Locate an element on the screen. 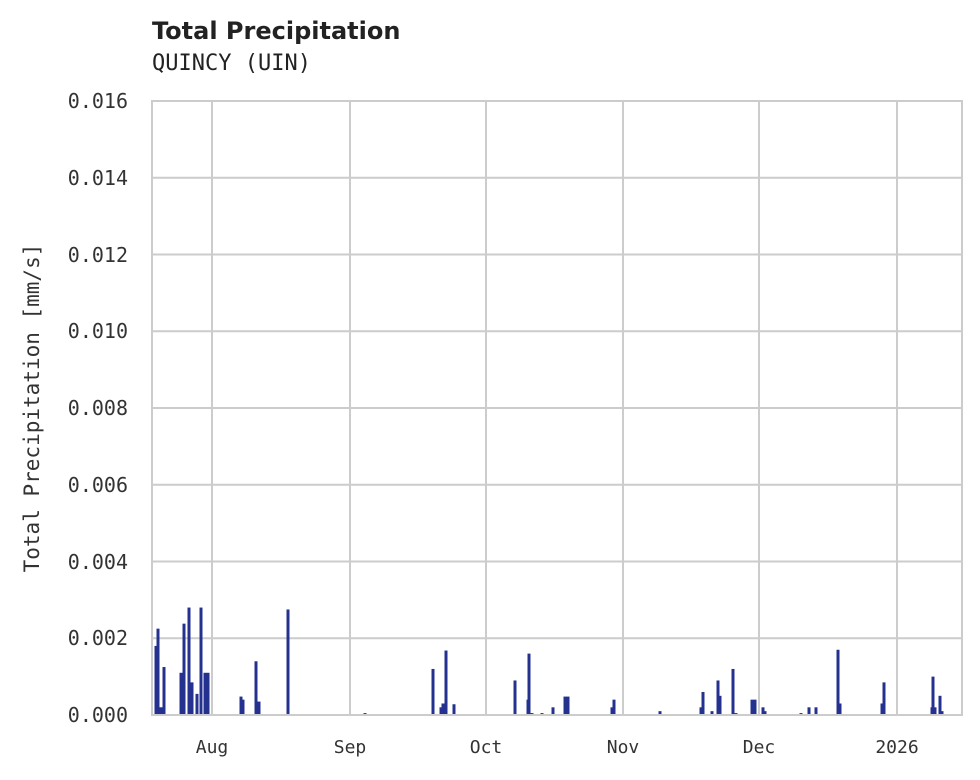 This screenshot has height=780, width=980. x-tick: Nov is located at coordinates (623, 747).